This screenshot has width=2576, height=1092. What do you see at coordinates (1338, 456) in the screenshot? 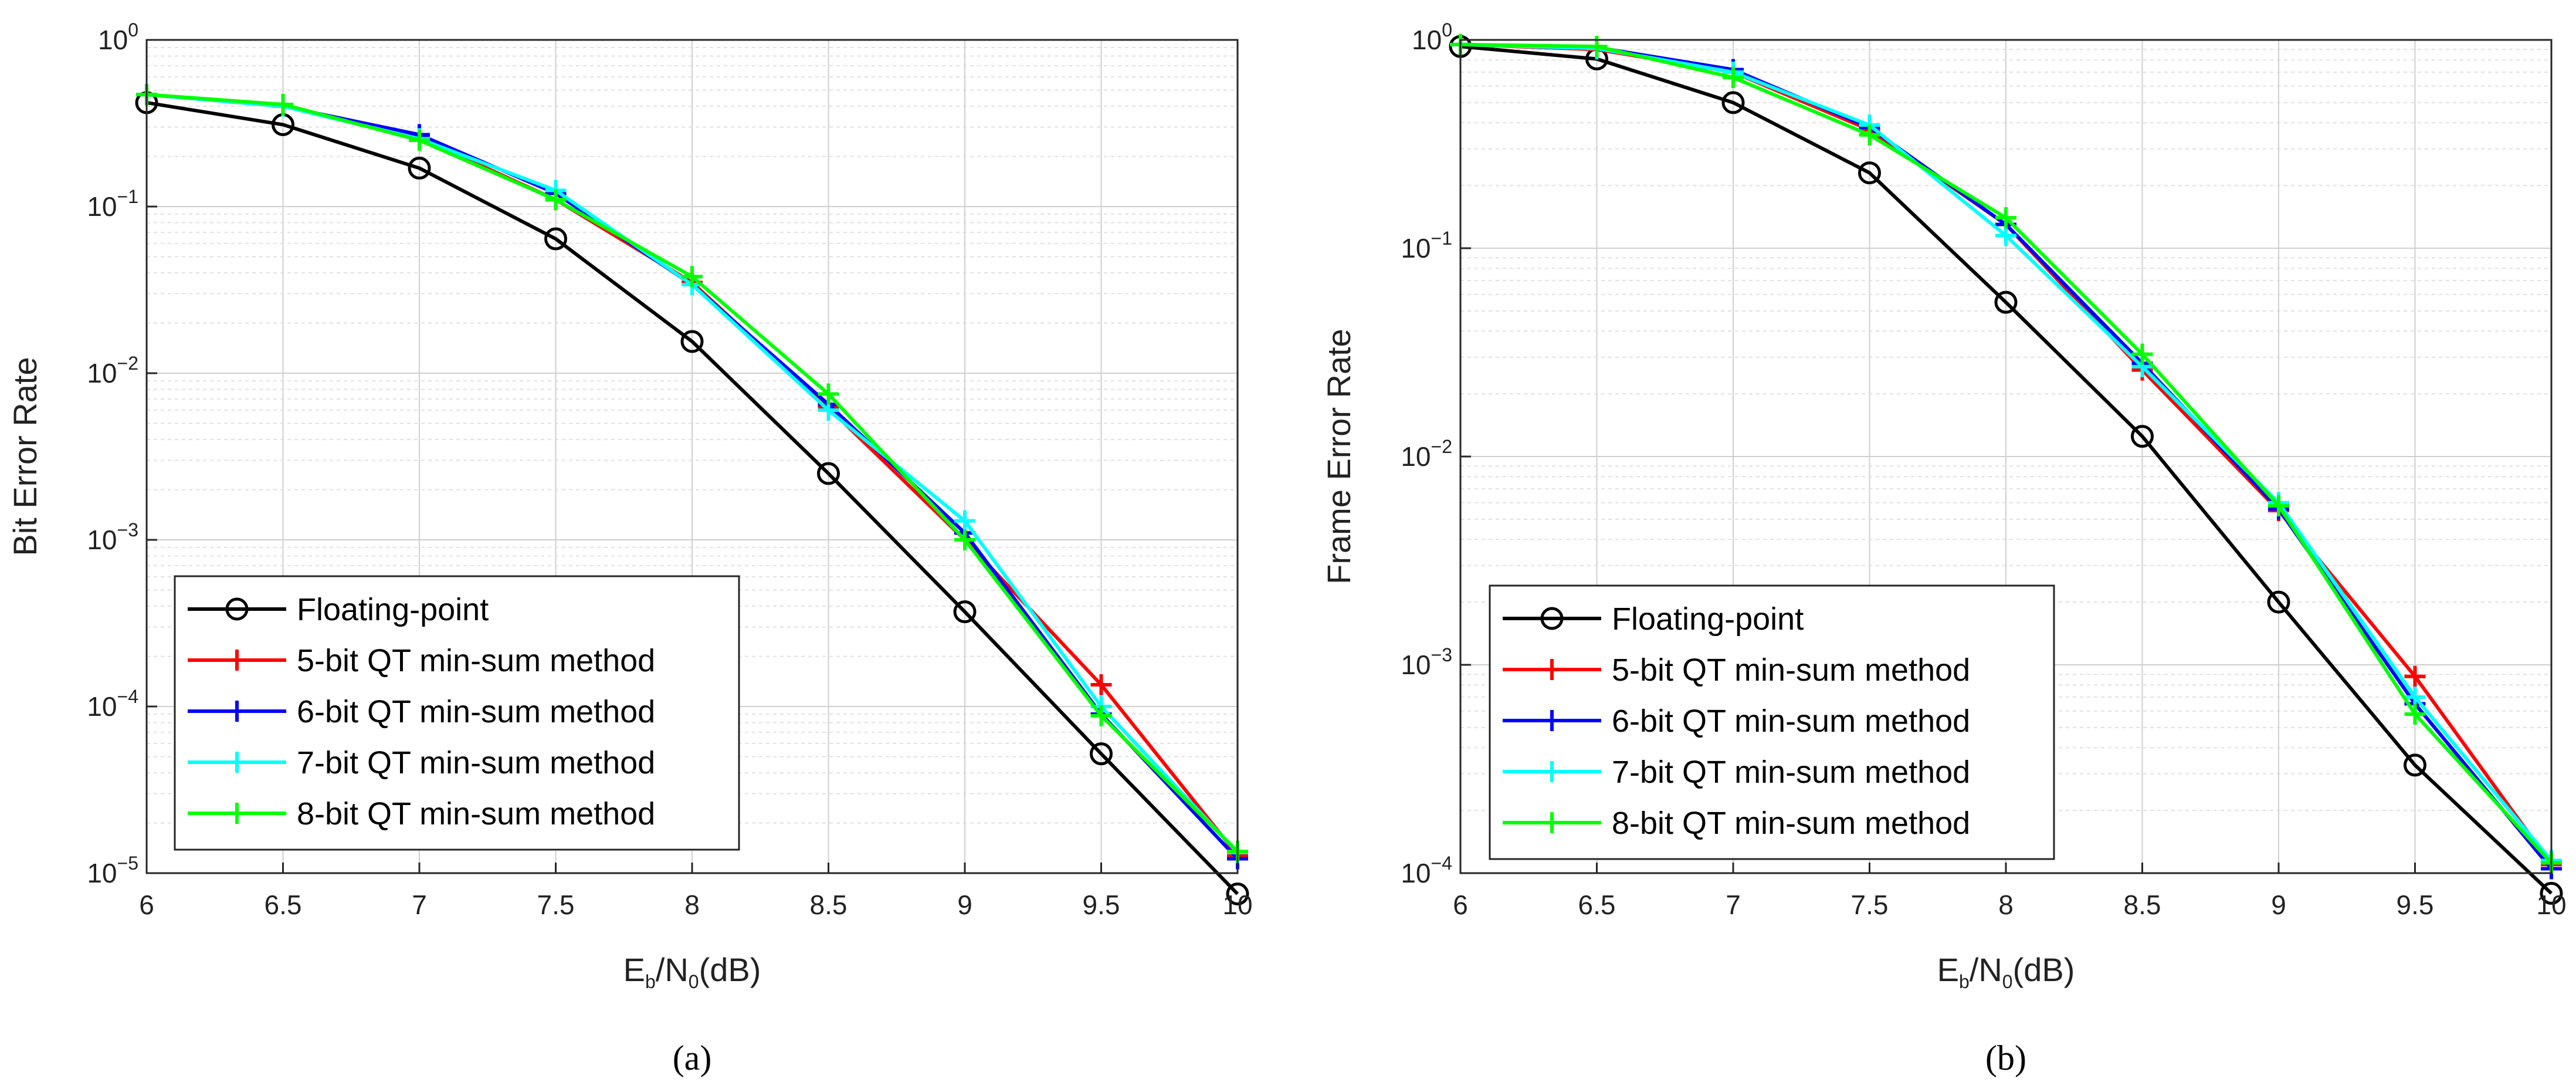
I see `y-axis-label: Frame Error Rate` at bounding box center [1338, 456].